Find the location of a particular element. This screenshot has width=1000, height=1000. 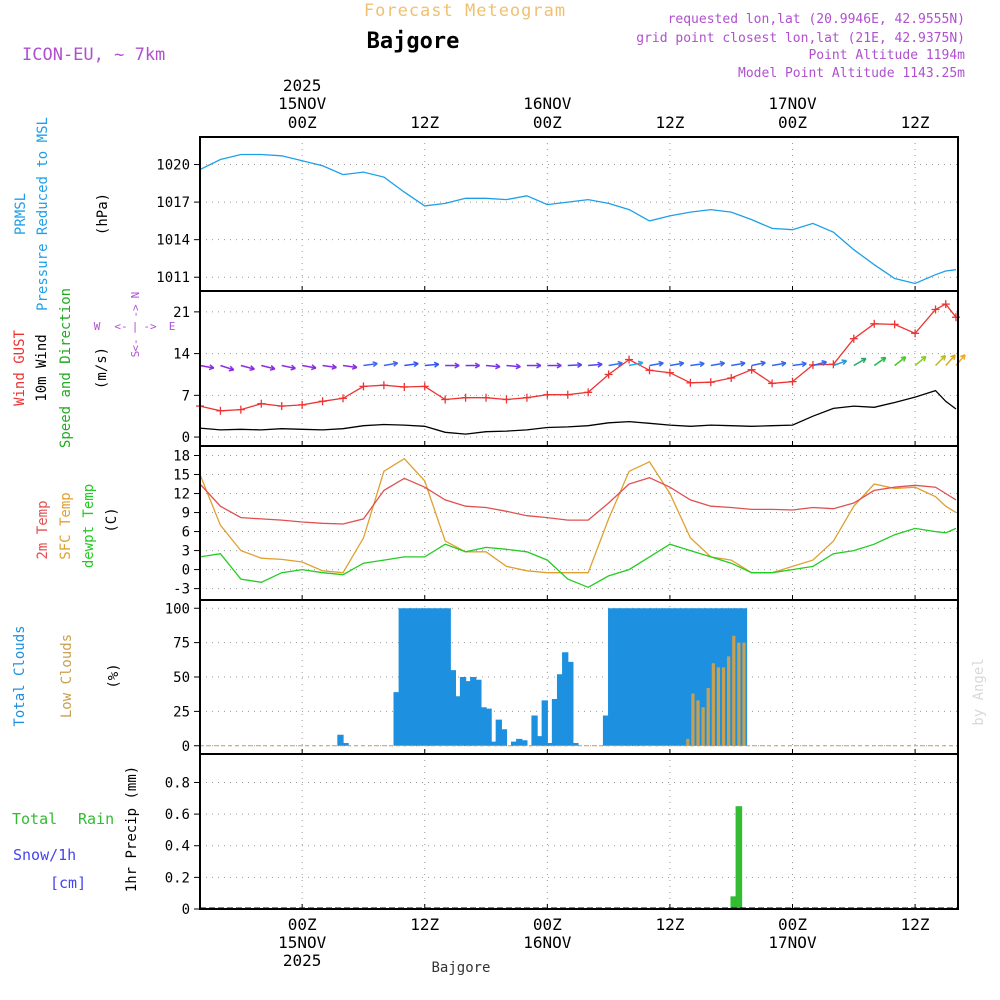

temp-label-unit: (C) is located at coordinates (112, 519).